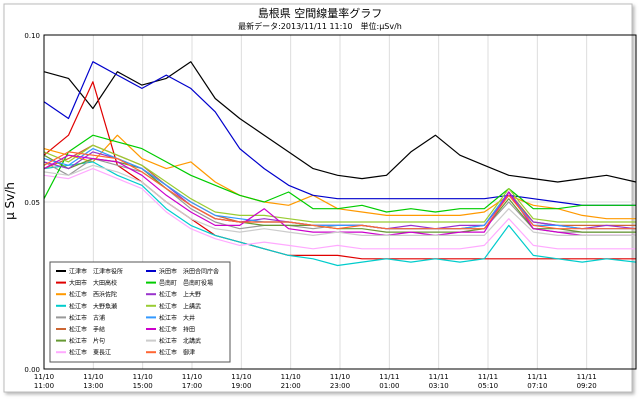 The image size is (640, 404). Describe the element at coordinates (537, 386) in the screenshot. I see `x-tick-label: 07:10` at that location.